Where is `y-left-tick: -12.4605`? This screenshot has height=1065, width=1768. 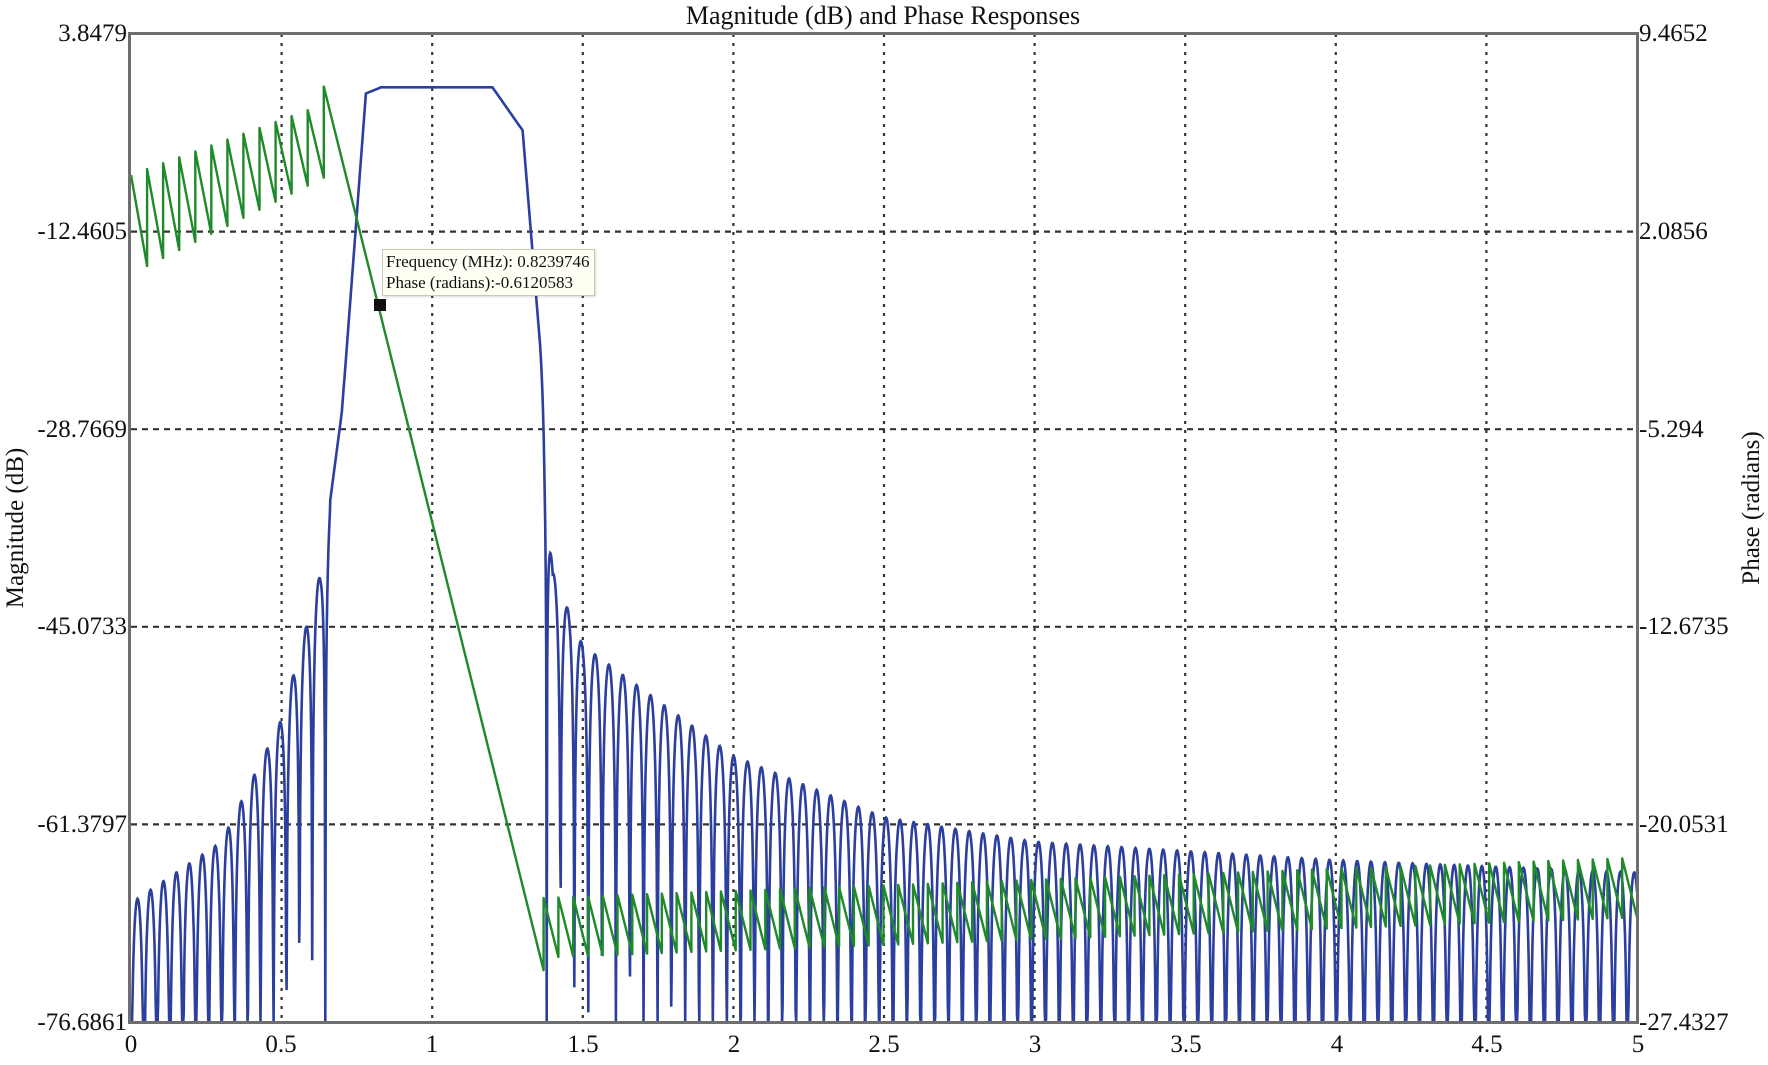 y-left-tick: -12.4605 is located at coordinates (82, 231).